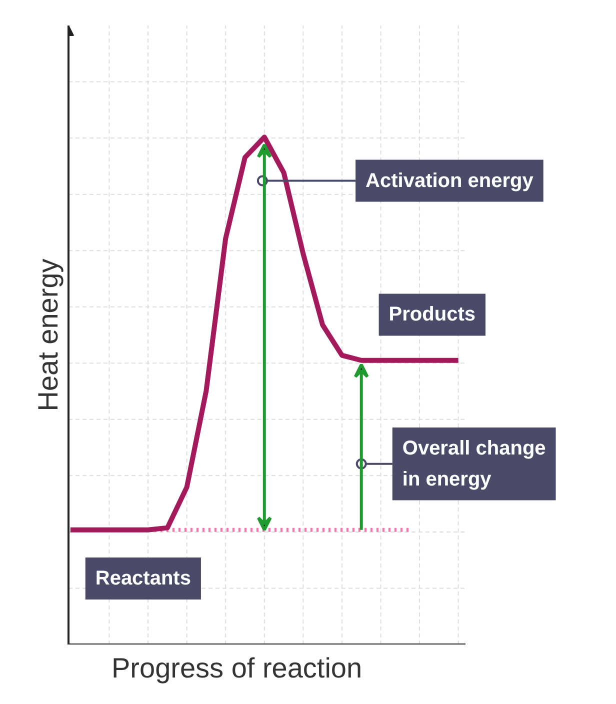 The image size is (616, 704). What do you see at coordinates (143, 579) in the screenshot?
I see `annotation: Reactants` at bounding box center [143, 579].